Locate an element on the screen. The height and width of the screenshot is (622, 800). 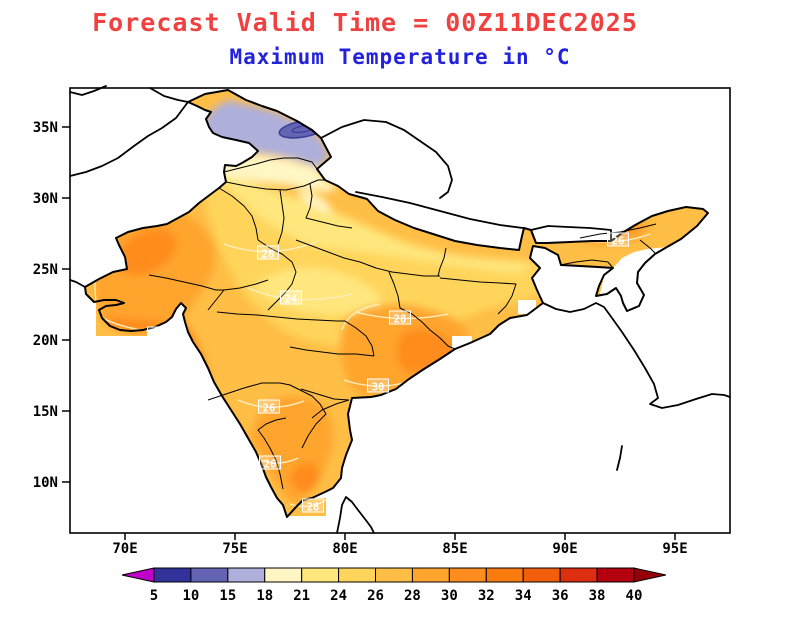
colorbar-tick-label: 5 is located at coordinates (154, 596).